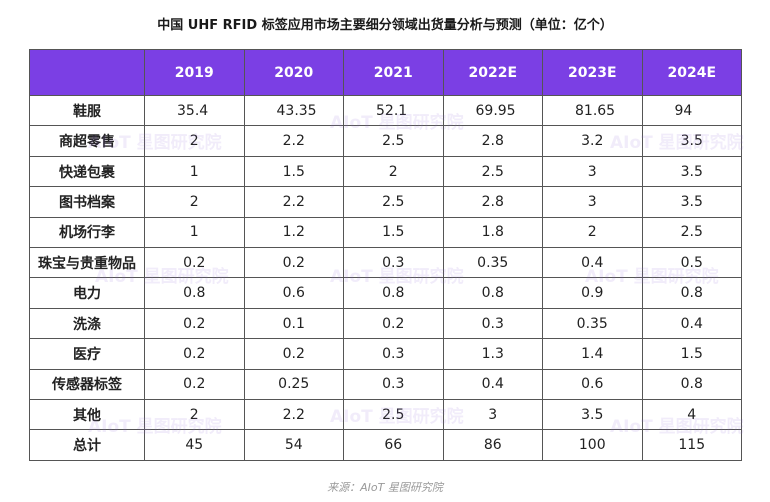 The image size is (770, 502). What do you see at coordinates (385, 487) in the screenshot?
I see `source-note: 来源：AIoT 星图研究院` at bounding box center [385, 487].